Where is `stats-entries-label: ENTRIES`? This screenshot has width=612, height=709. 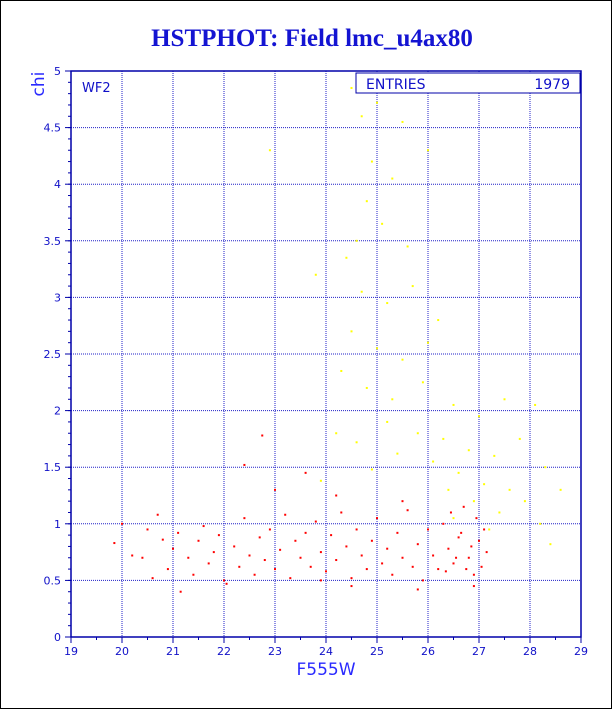
stats-entries-label: ENTRIES is located at coordinates (396, 85).